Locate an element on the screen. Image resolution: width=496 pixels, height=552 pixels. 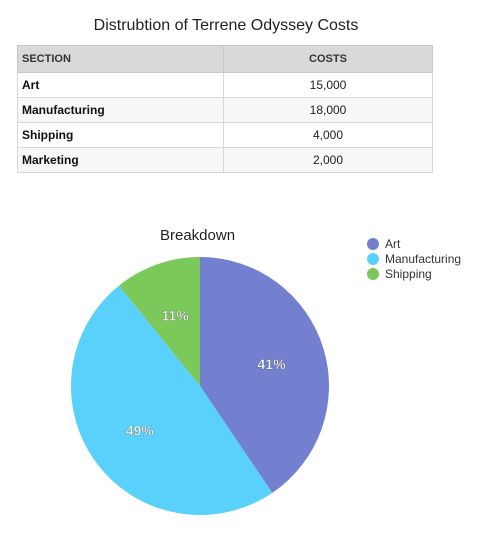
legend-label: Manufacturing is located at coordinates (423, 258).